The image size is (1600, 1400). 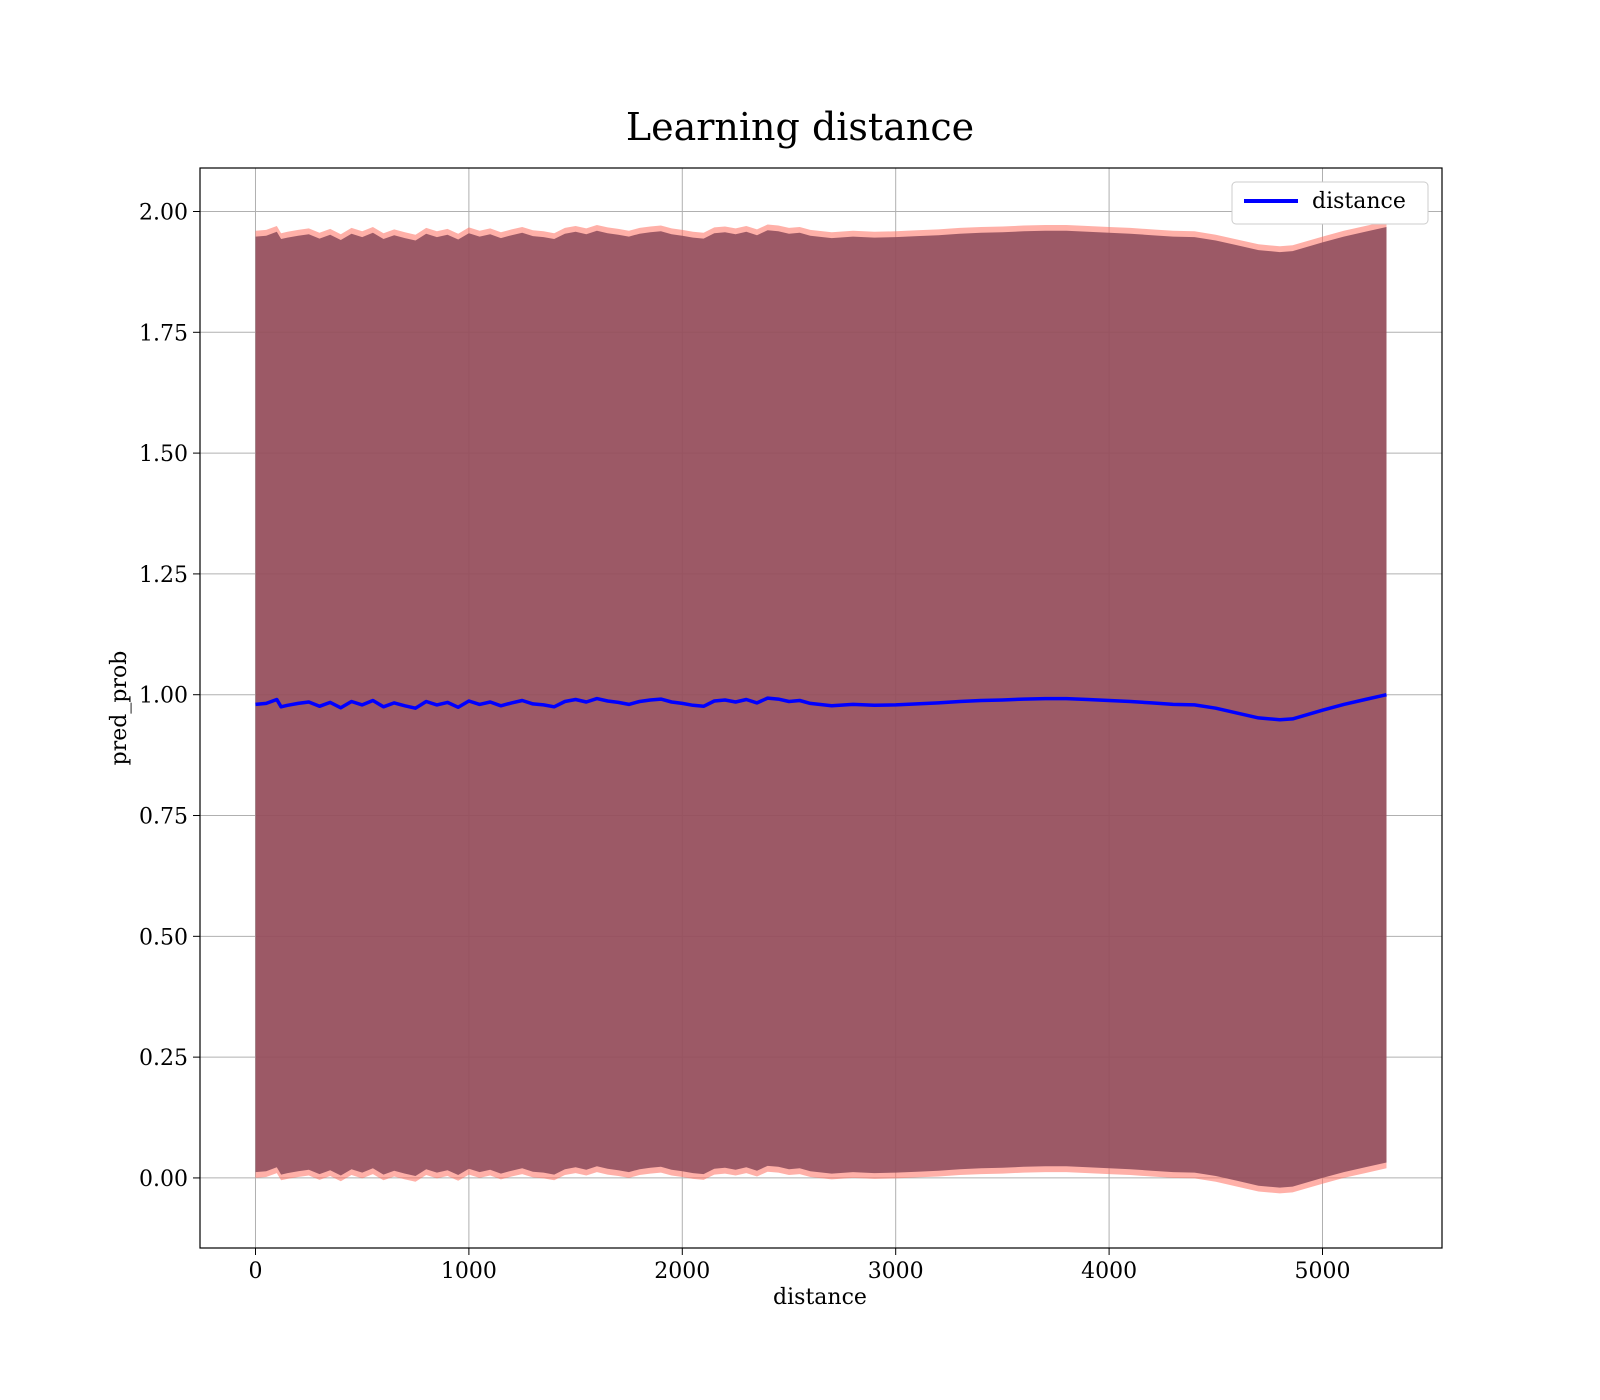 What do you see at coordinates (163, 212) in the screenshot?
I see `y-tick-label: 2.00` at bounding box center [163, 212].